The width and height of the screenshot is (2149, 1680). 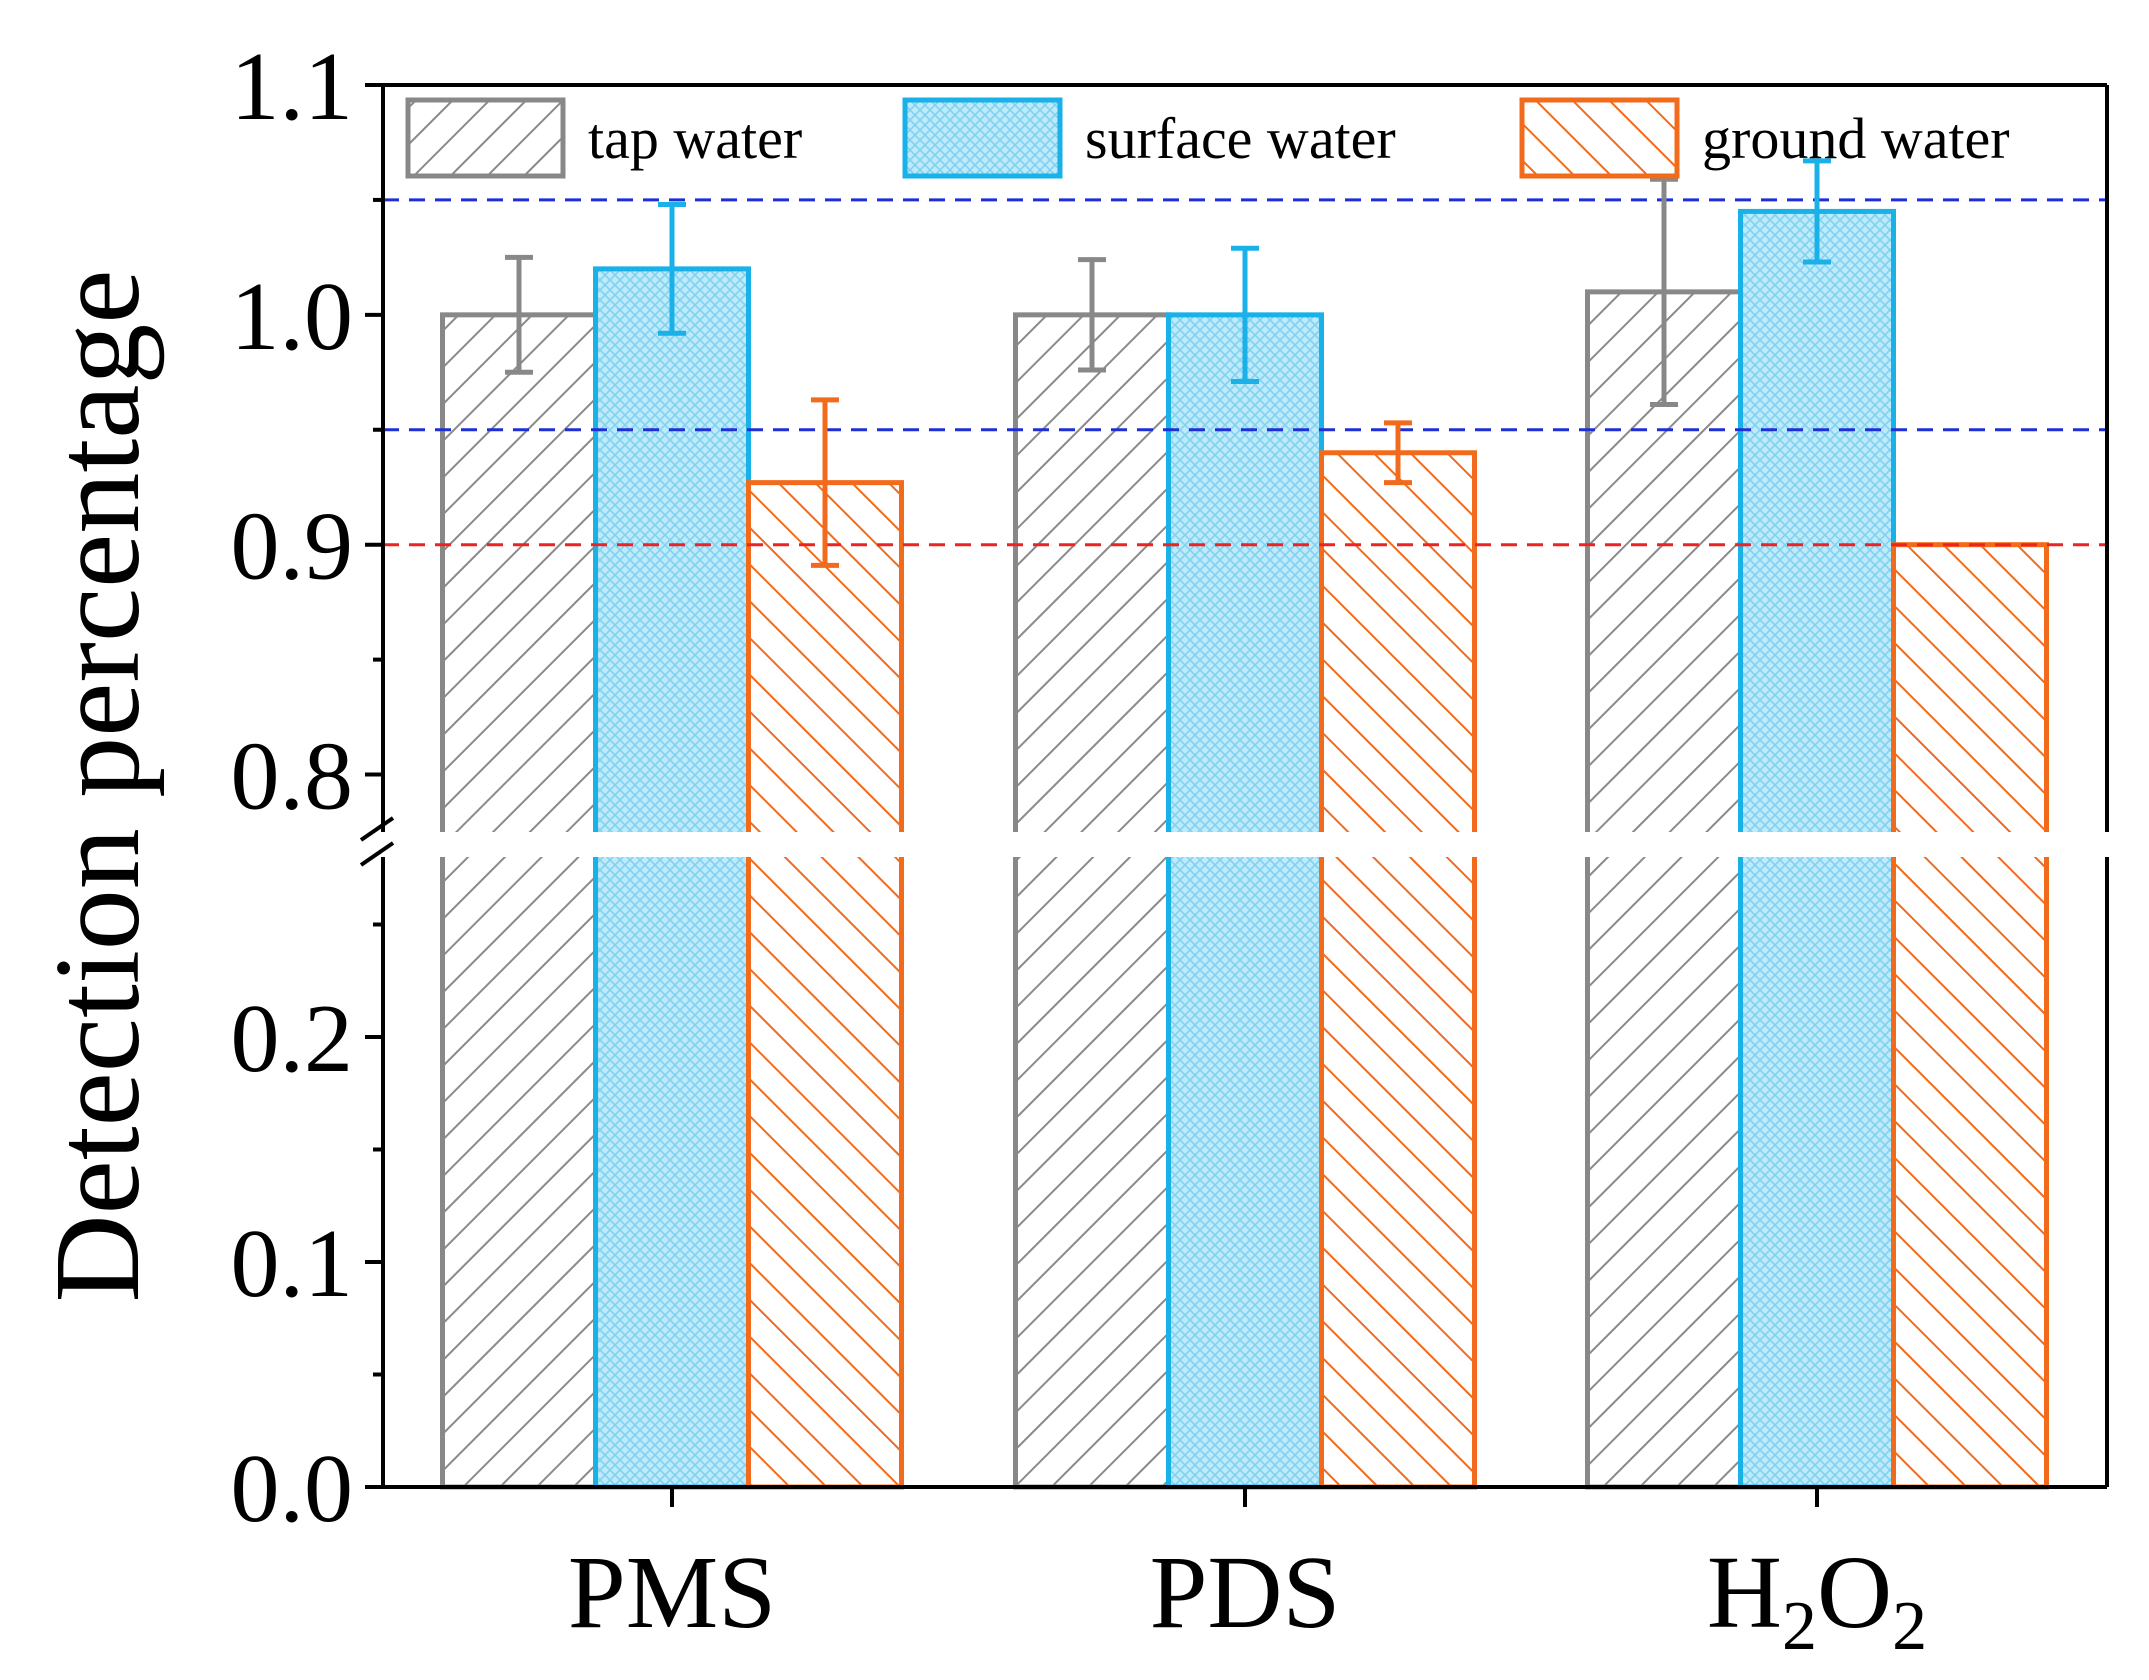 What do you see at coordinates (292, 1039) in the screenshot?
I see `y-tick-label: 0.2` at bounding box center [292, 1039].